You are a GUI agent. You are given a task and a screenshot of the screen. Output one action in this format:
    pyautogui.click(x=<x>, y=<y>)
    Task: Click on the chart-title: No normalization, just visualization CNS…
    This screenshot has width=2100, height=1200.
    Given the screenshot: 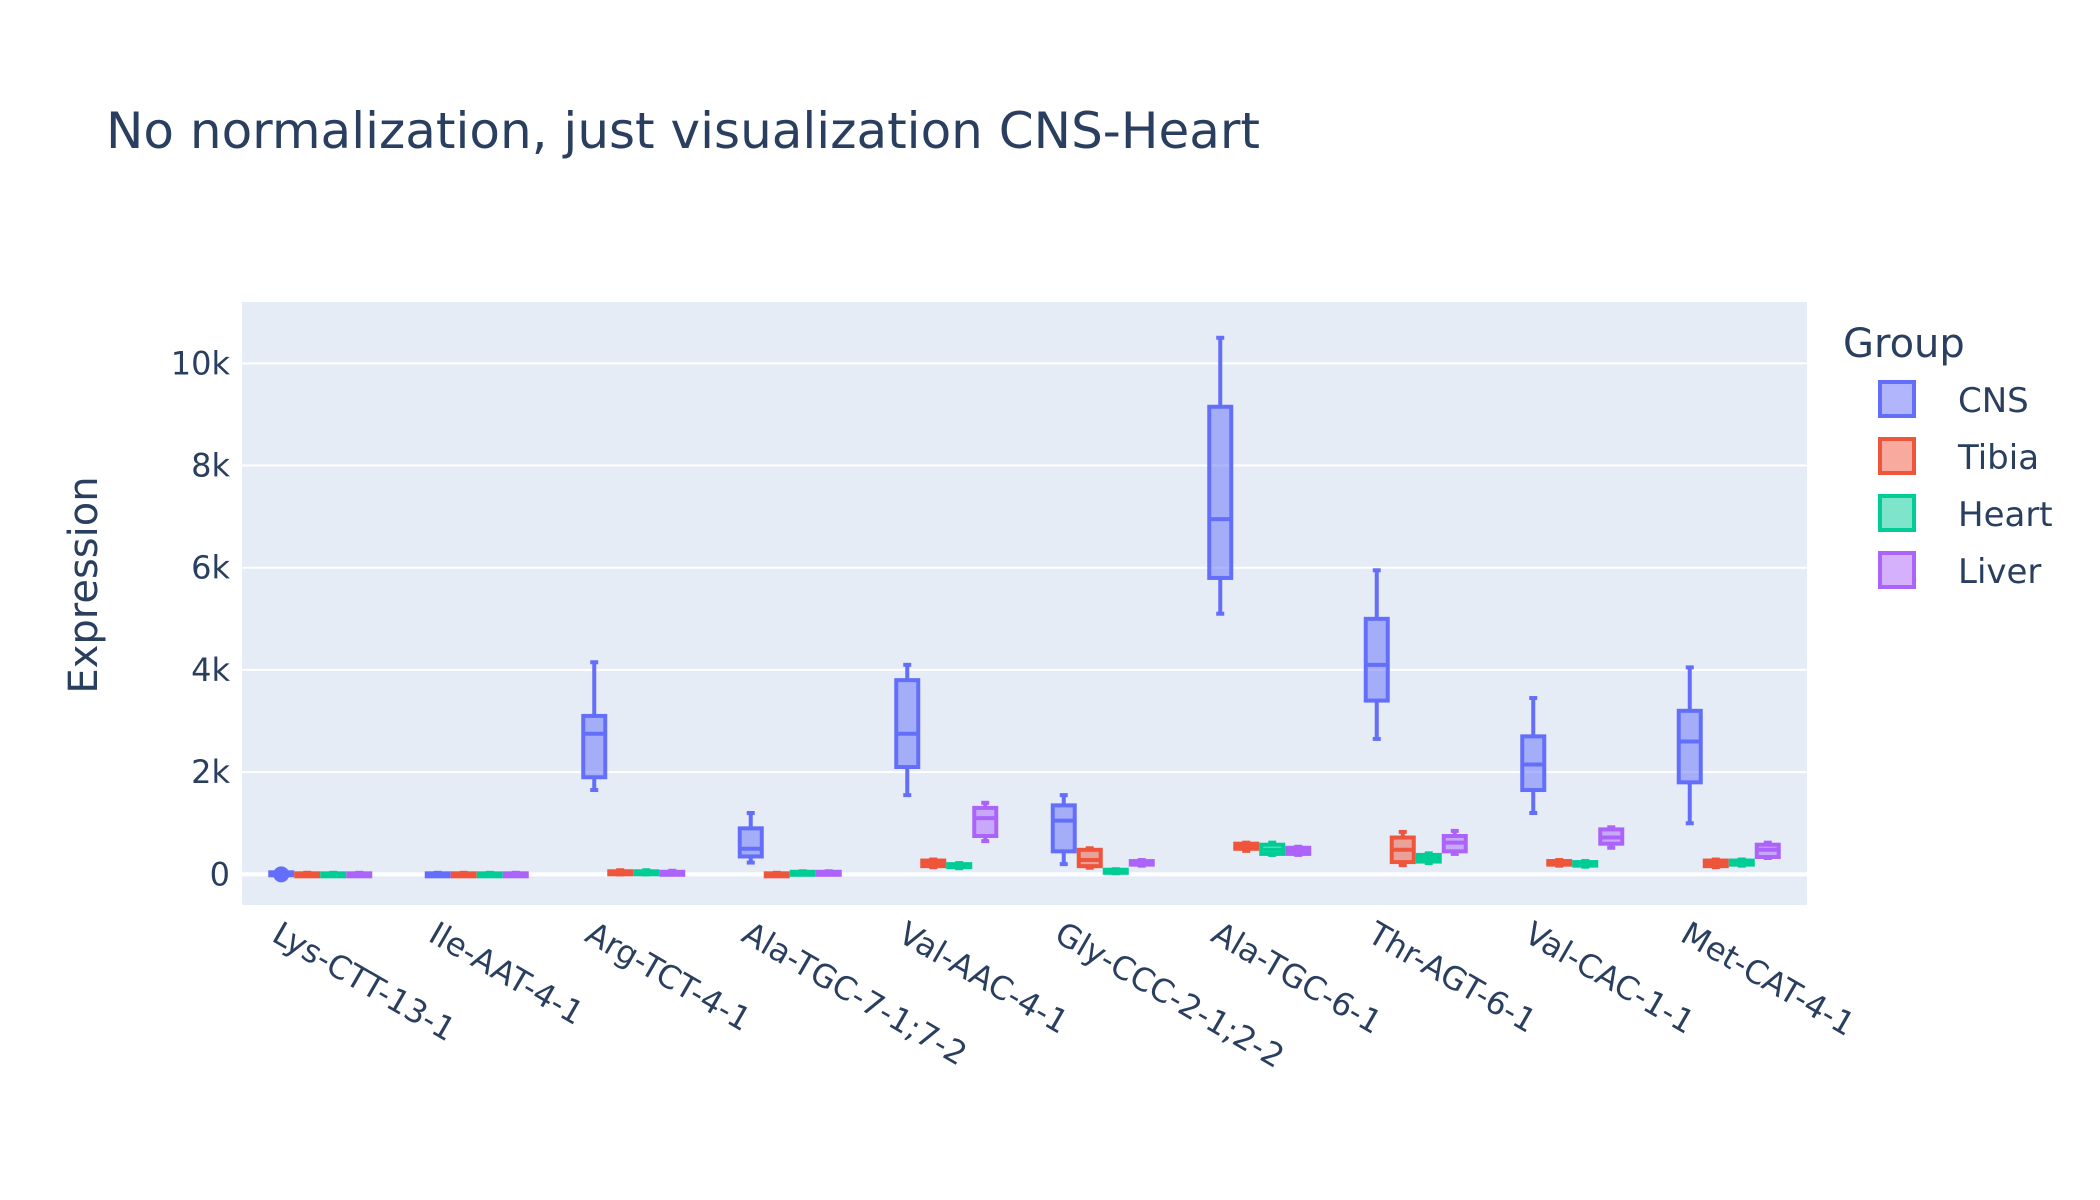 What is the action you would take?
    pyautogui.click(x=683, y=131)
    